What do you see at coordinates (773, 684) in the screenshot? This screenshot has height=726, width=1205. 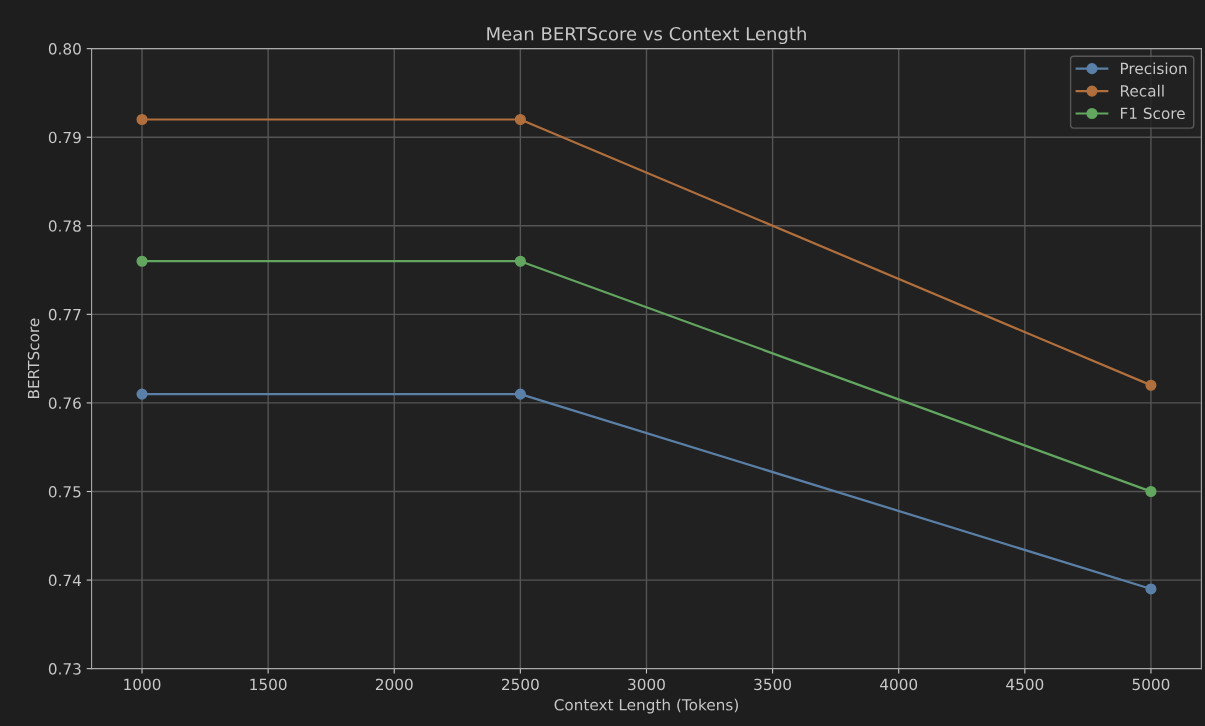 I see `x-tick-label: 3500` at bounding box center [773, 684].